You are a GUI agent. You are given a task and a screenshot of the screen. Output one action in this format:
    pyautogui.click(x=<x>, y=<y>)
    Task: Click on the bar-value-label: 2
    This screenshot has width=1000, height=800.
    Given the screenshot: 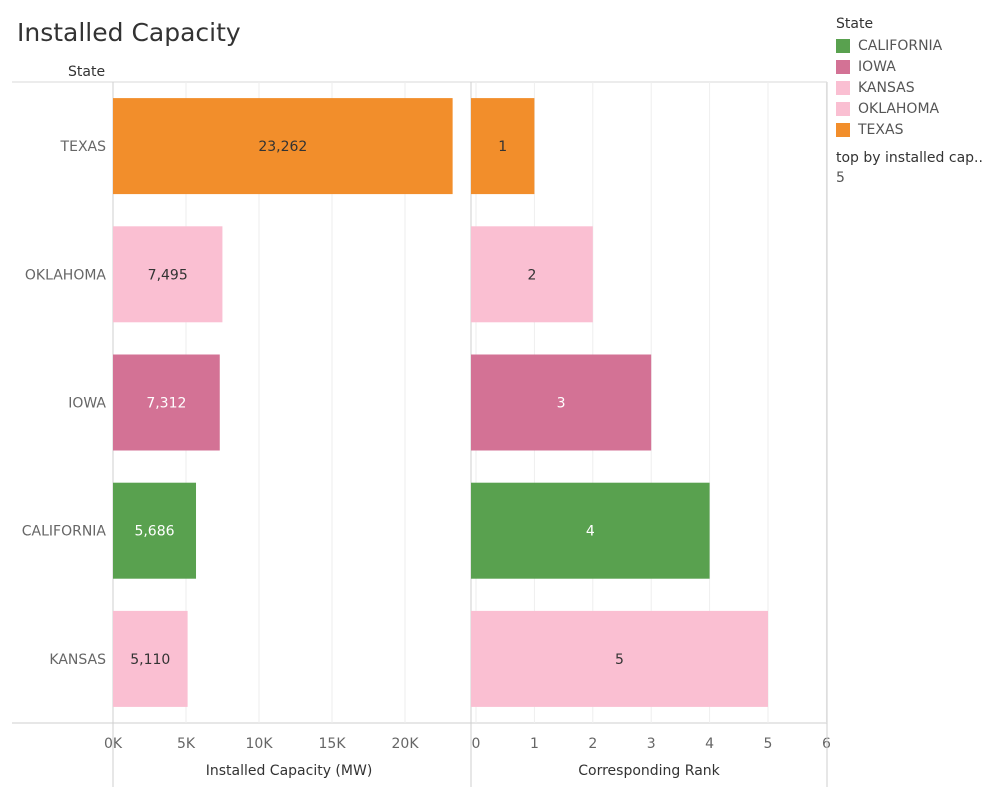 What is the action you would take?
    pyautogui.click(x=531, y=275)
    